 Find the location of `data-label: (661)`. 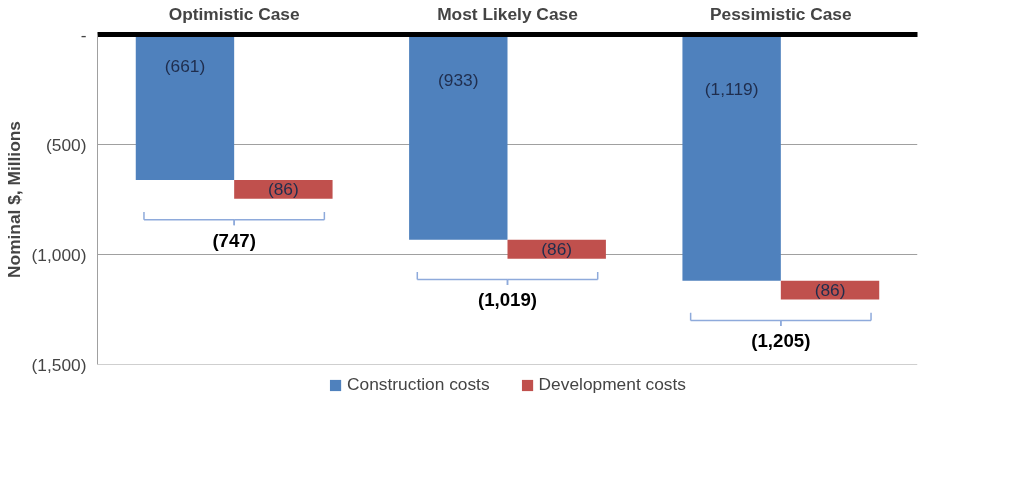

data-label: (661) is located at coordinates (185, 66).